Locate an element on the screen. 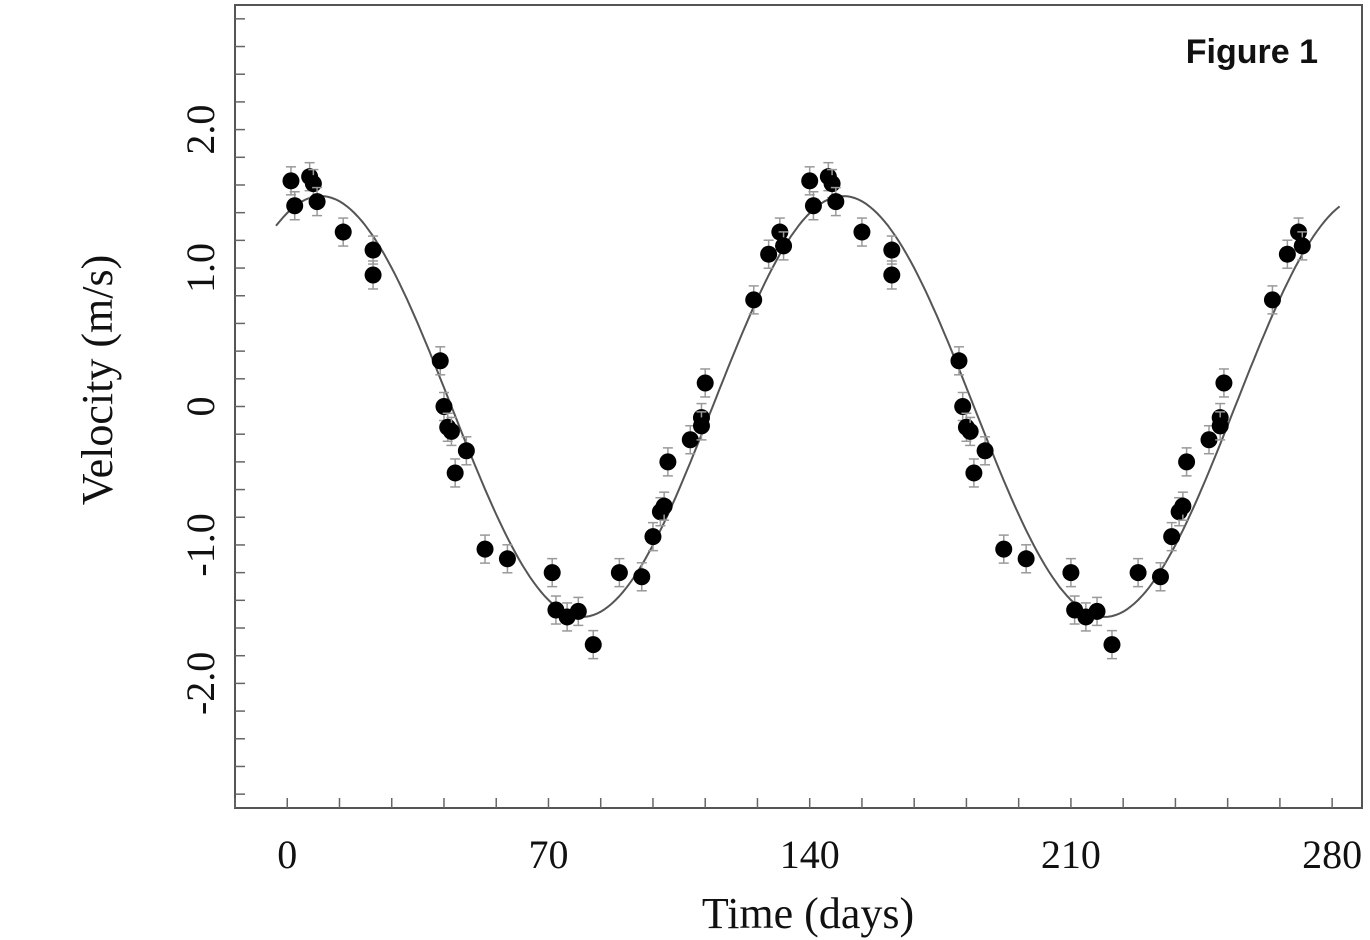 The image size is (1370, 940). x-tick-label: 140 is located at coordinates (810, 854).